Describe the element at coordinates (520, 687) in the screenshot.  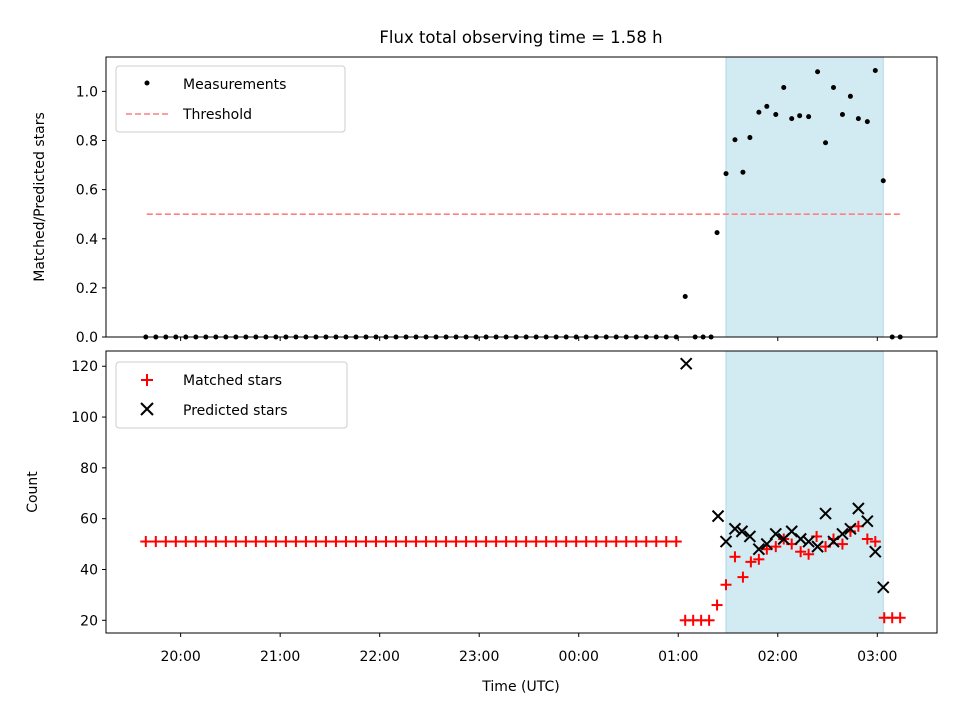
I see `x-axis-label: Time (UTC)` at that location.